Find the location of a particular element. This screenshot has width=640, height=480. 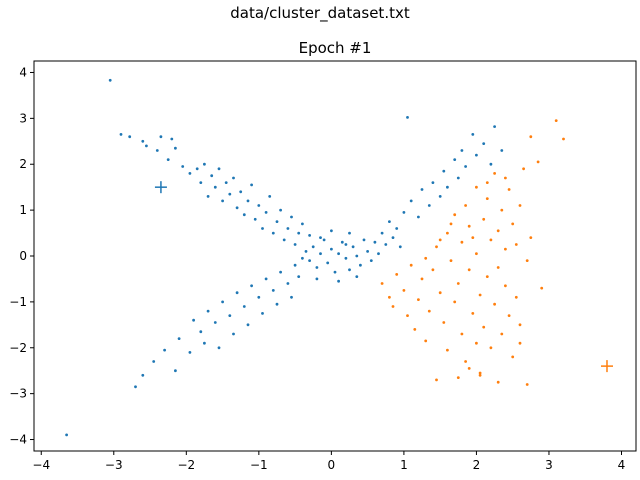

y-tick-label: −1 is located at coordinates (18, 302).